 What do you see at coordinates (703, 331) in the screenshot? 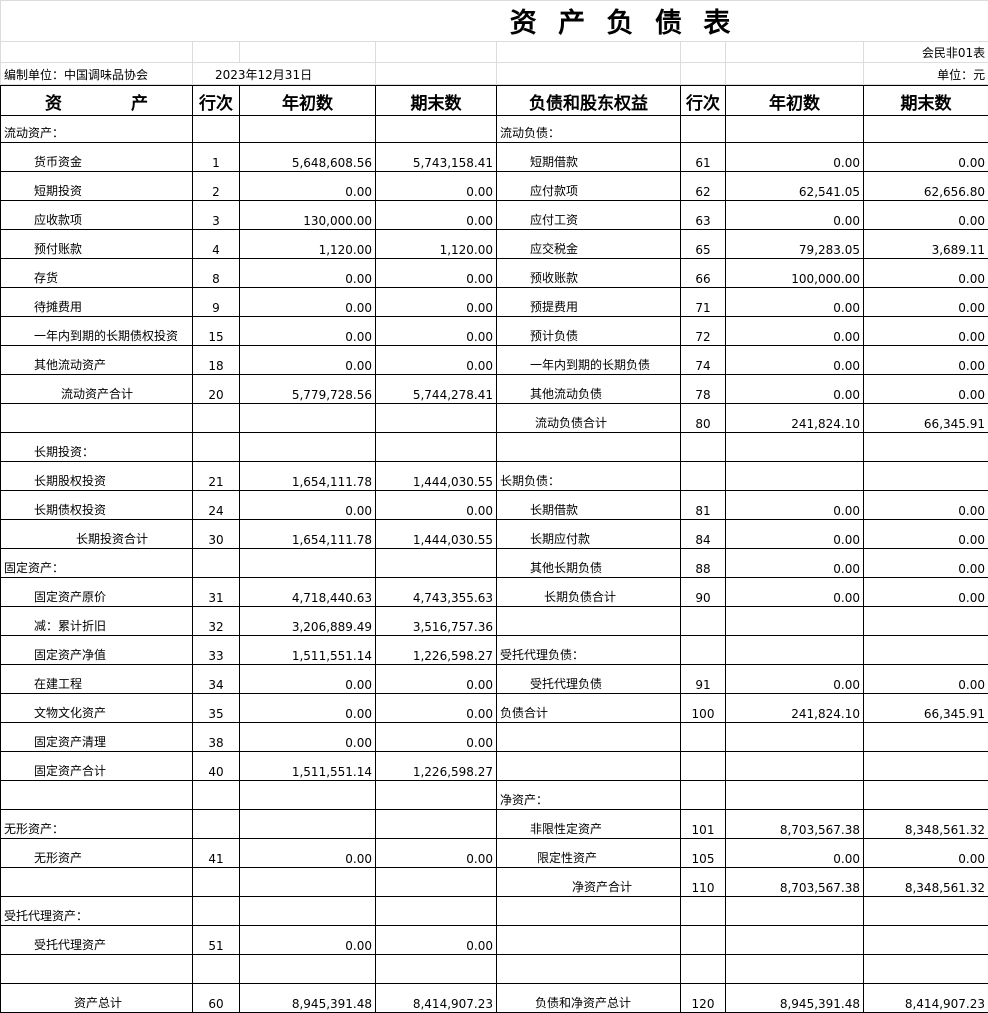
I see `line-number: 72` at bounding box center [703, 331].